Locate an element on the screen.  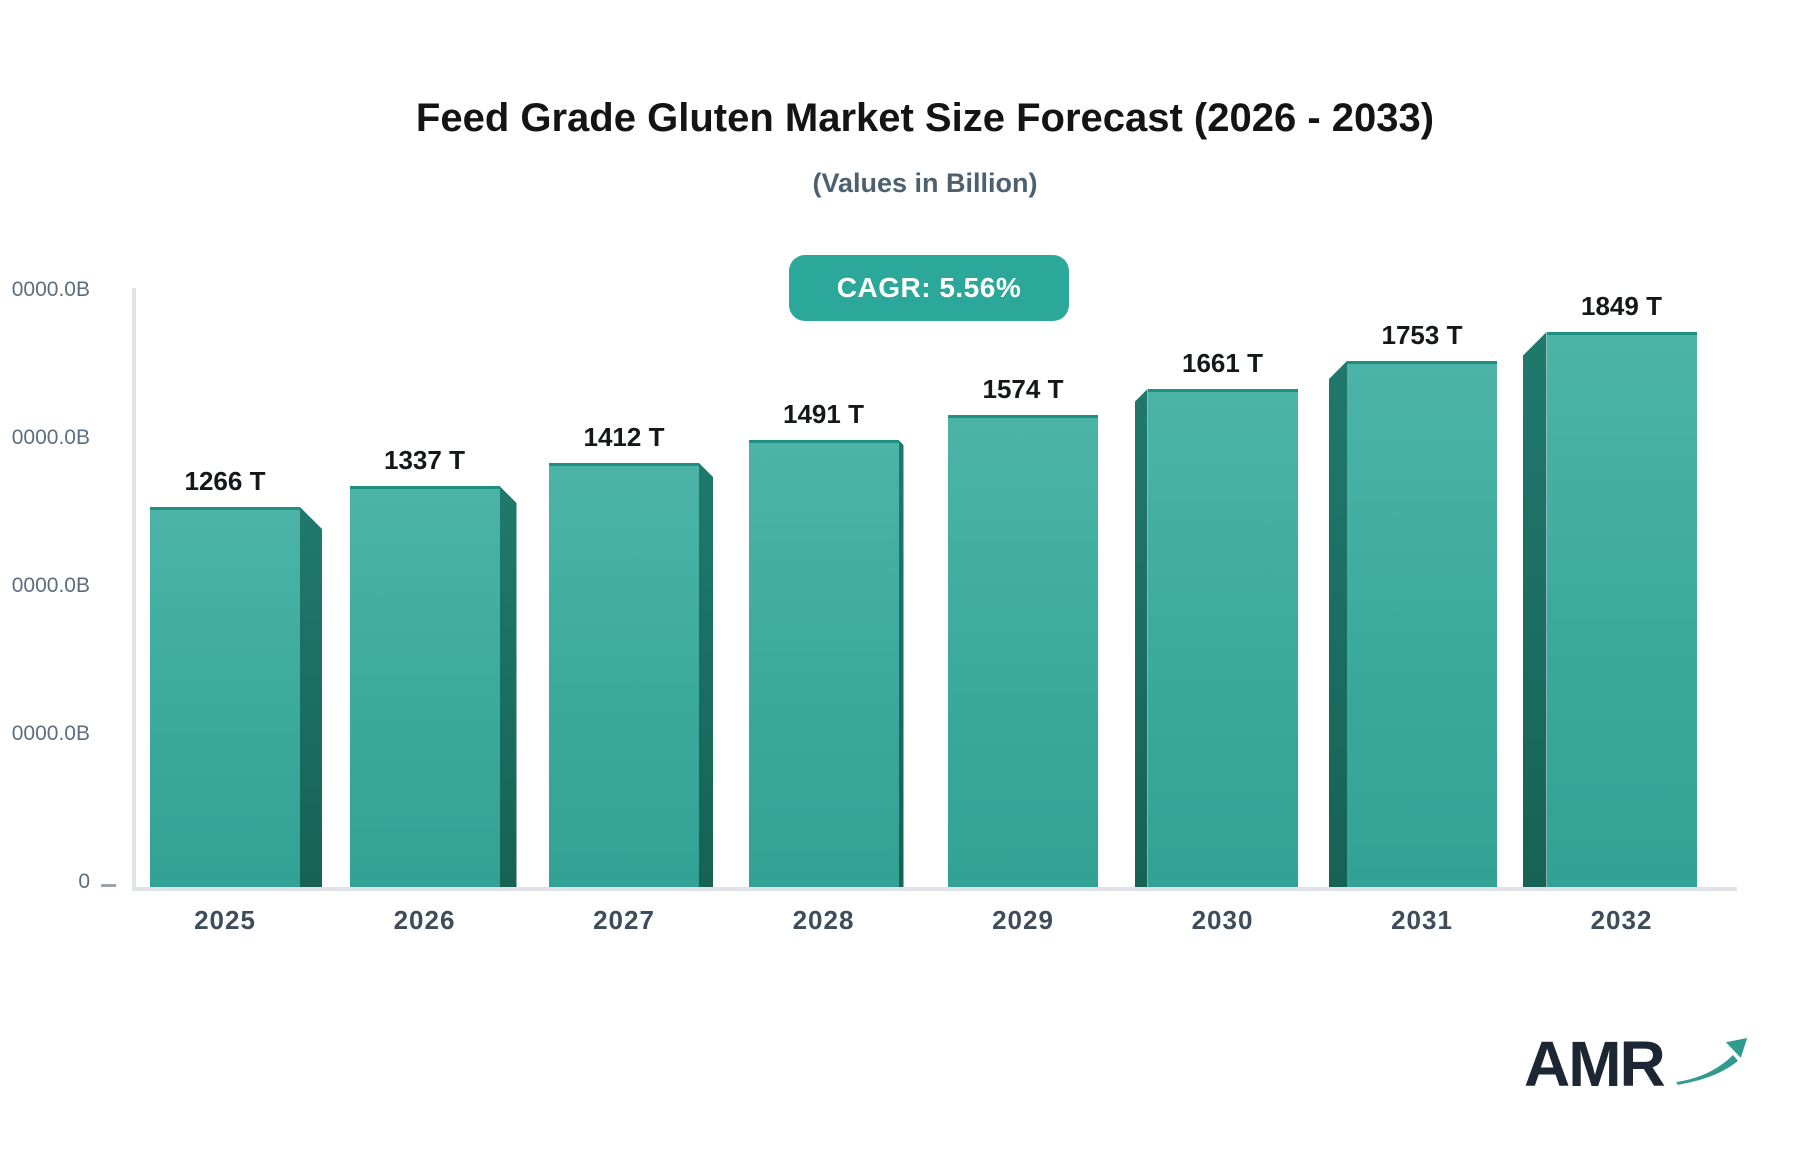
bar-2027 is located at coordinates (624, 675).